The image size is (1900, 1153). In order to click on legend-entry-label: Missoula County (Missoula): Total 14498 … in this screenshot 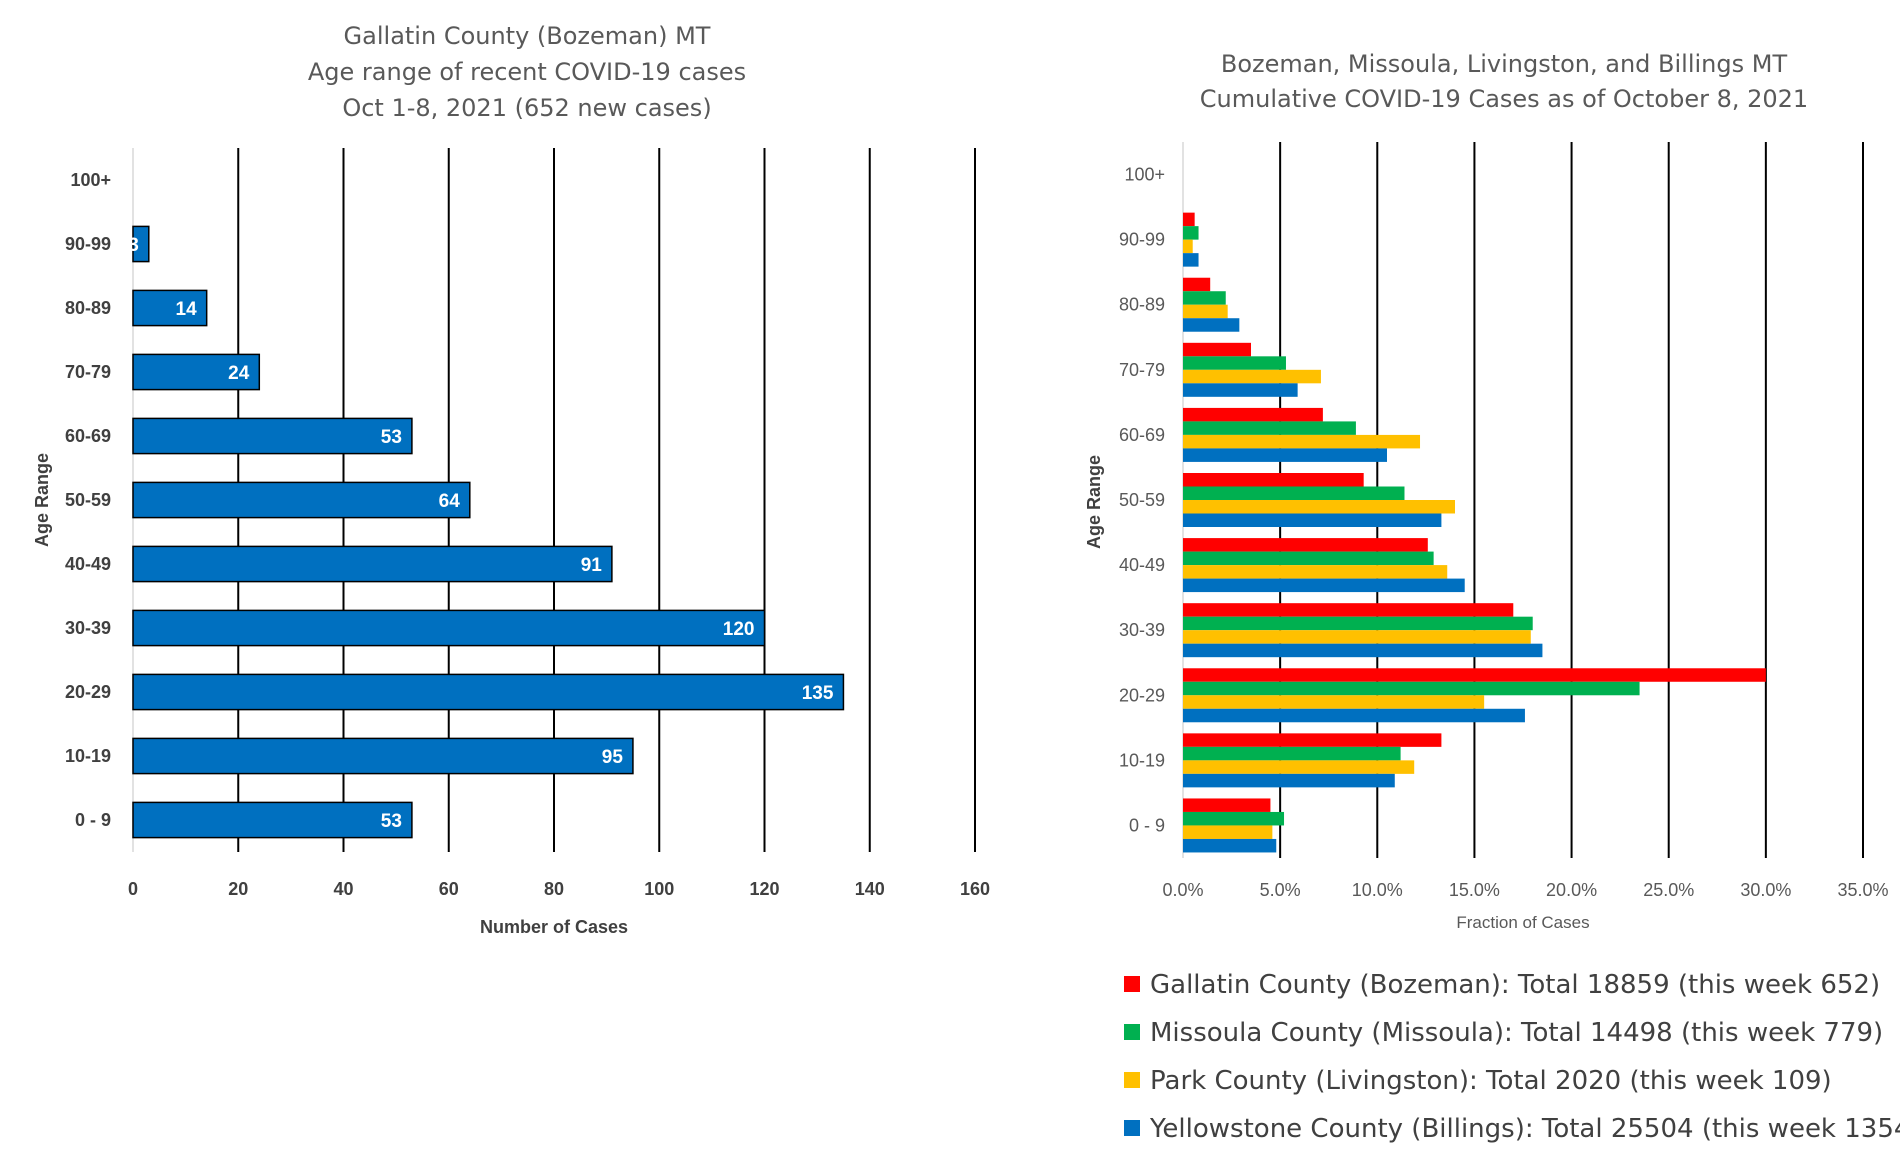, I will do `click(1516, 1033)`.